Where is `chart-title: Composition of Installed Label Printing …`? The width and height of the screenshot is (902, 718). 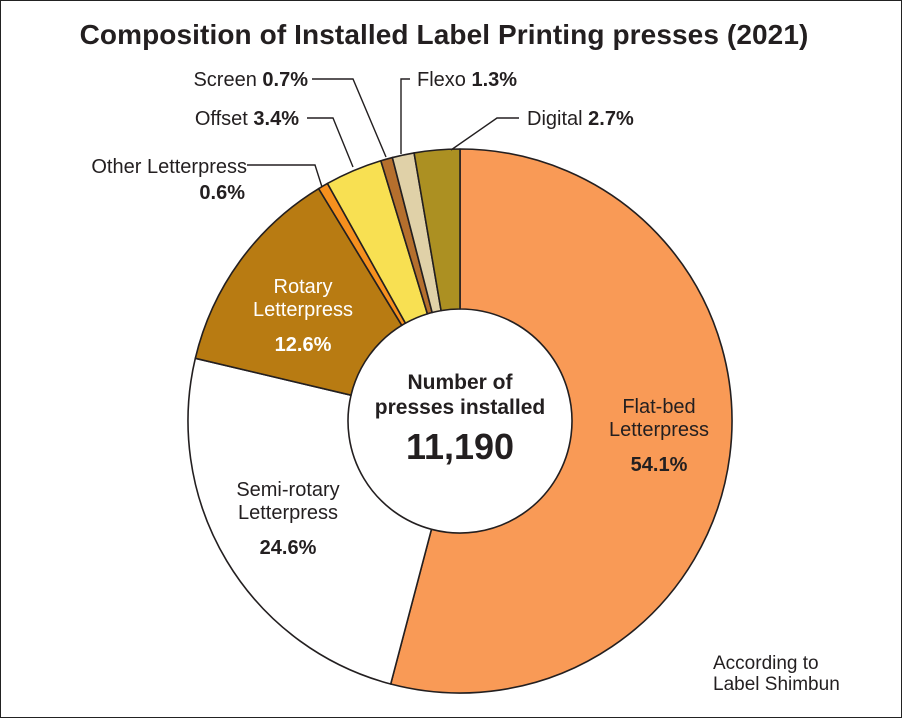
chart-title: Composition of Installed Label Printing … is located at coordinates (444, 34).